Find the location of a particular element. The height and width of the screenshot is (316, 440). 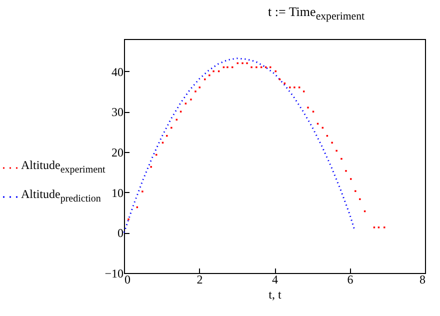

y-tick-label: 30 is located at coordinates (118, 112).